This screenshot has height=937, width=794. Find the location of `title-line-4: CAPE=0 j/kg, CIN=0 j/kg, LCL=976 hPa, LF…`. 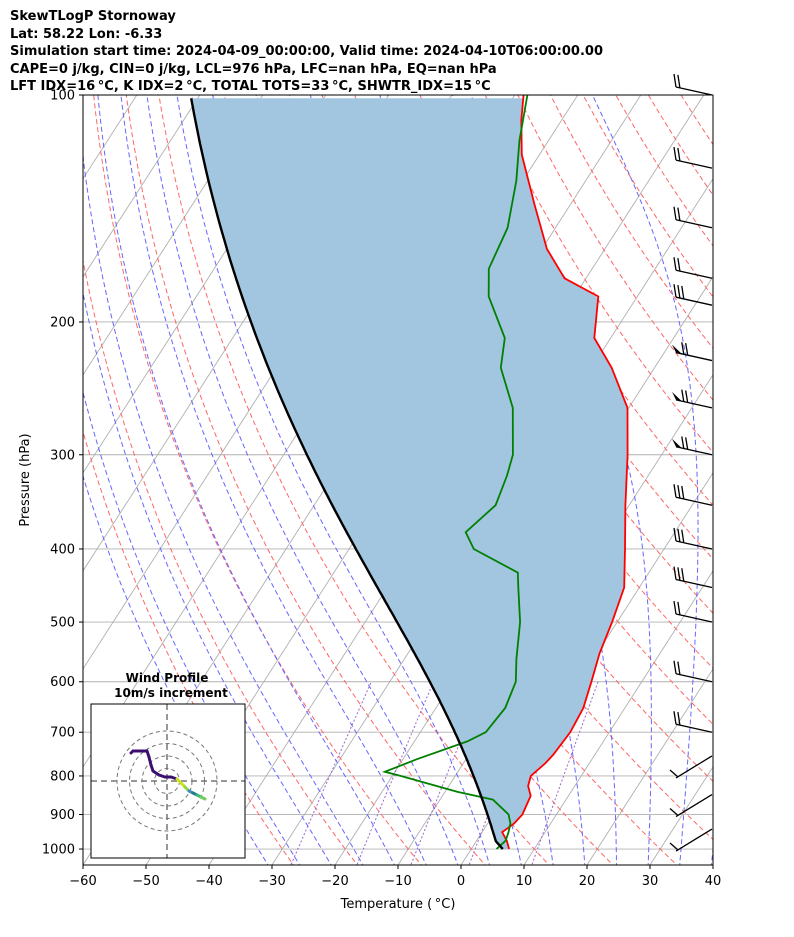

title-line-4: CAPE=0 j/kg, CIN=0 j/kg, LCL=976 hPa, LF… is located at coordinates (253, 69).